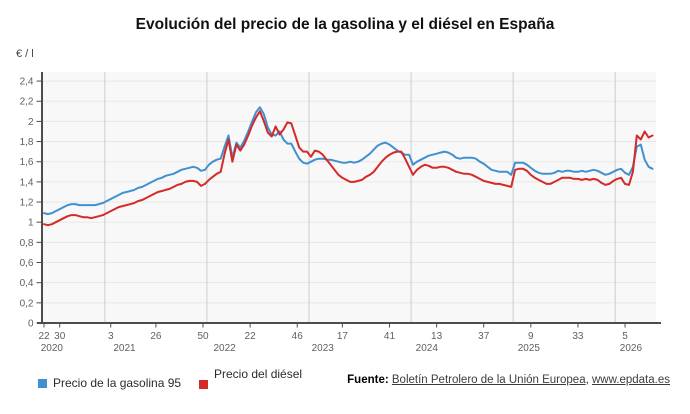  What do you see at coordinates (484, 336) in the screenshot?
I see `x-week-label: 37` at bounding box center [484, 336].